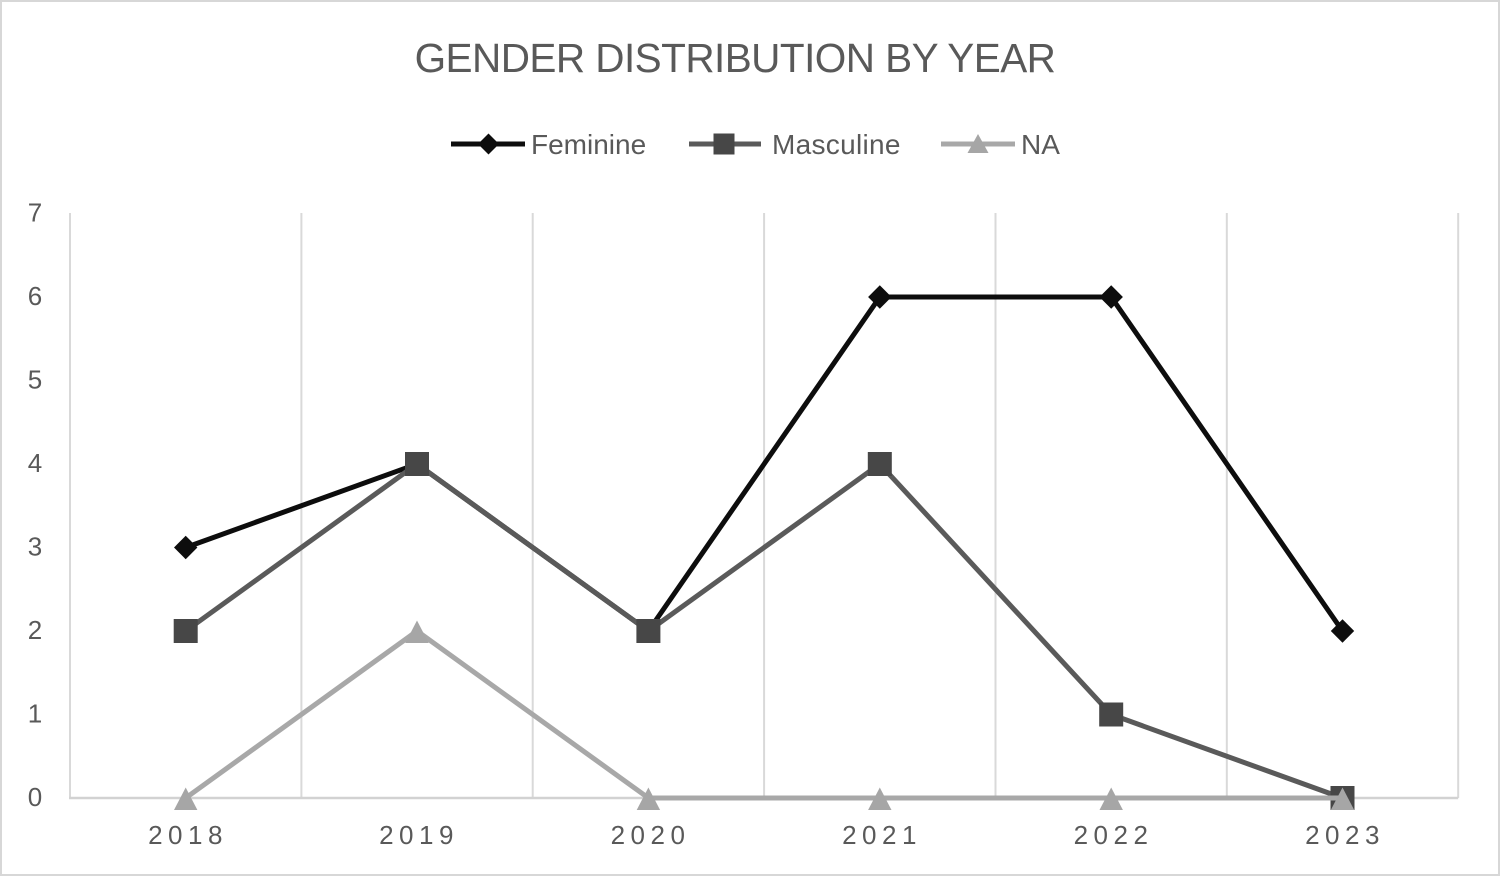 This screenshot has width=1500, height=876. What do you see at coordinates (35, 296) in the screenshot?
I see `svg-text: 6` at bounding box center [35, 296].